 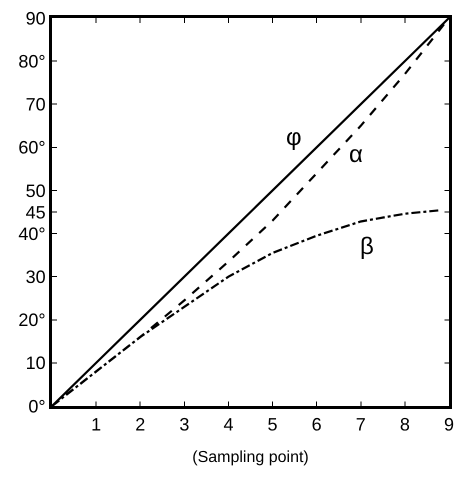 What do you see at coordinates (96, 424) in the screenshot?
I see `x-tick-label: 1` at bounding box center [96, 424].